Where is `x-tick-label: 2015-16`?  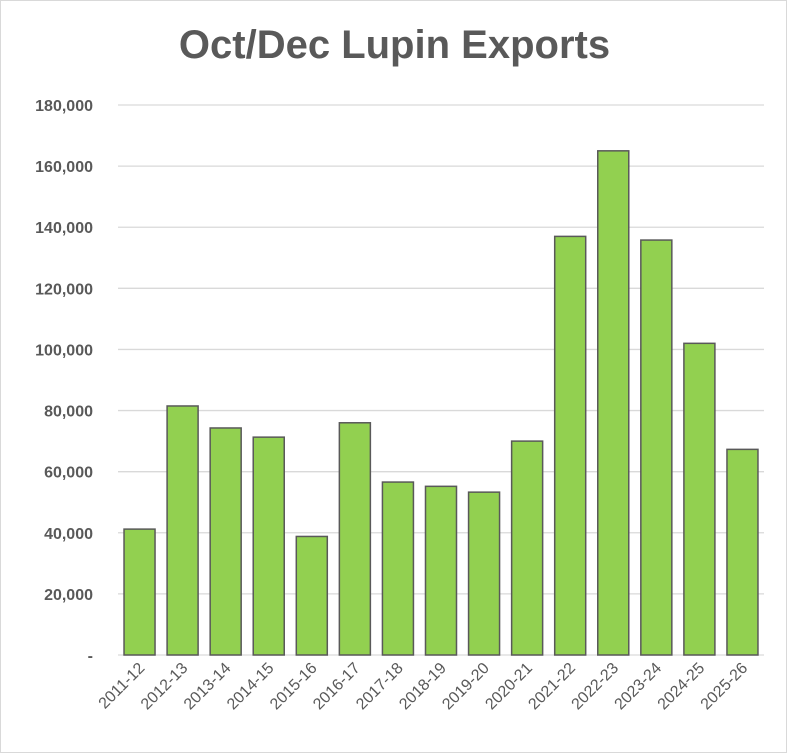
x-tick-label: 2015-16 is located at coordinates (294, 687).